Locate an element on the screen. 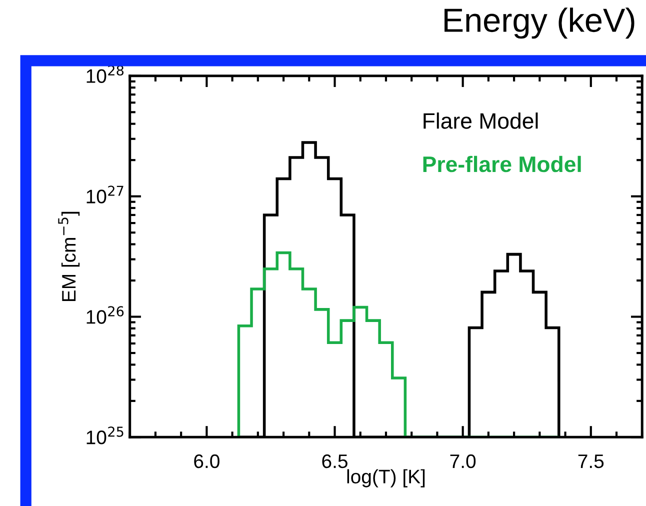 The height and width of the screenshot is (506, 646). x-tick-label: 6.0 is located at coordinates (207, 461).